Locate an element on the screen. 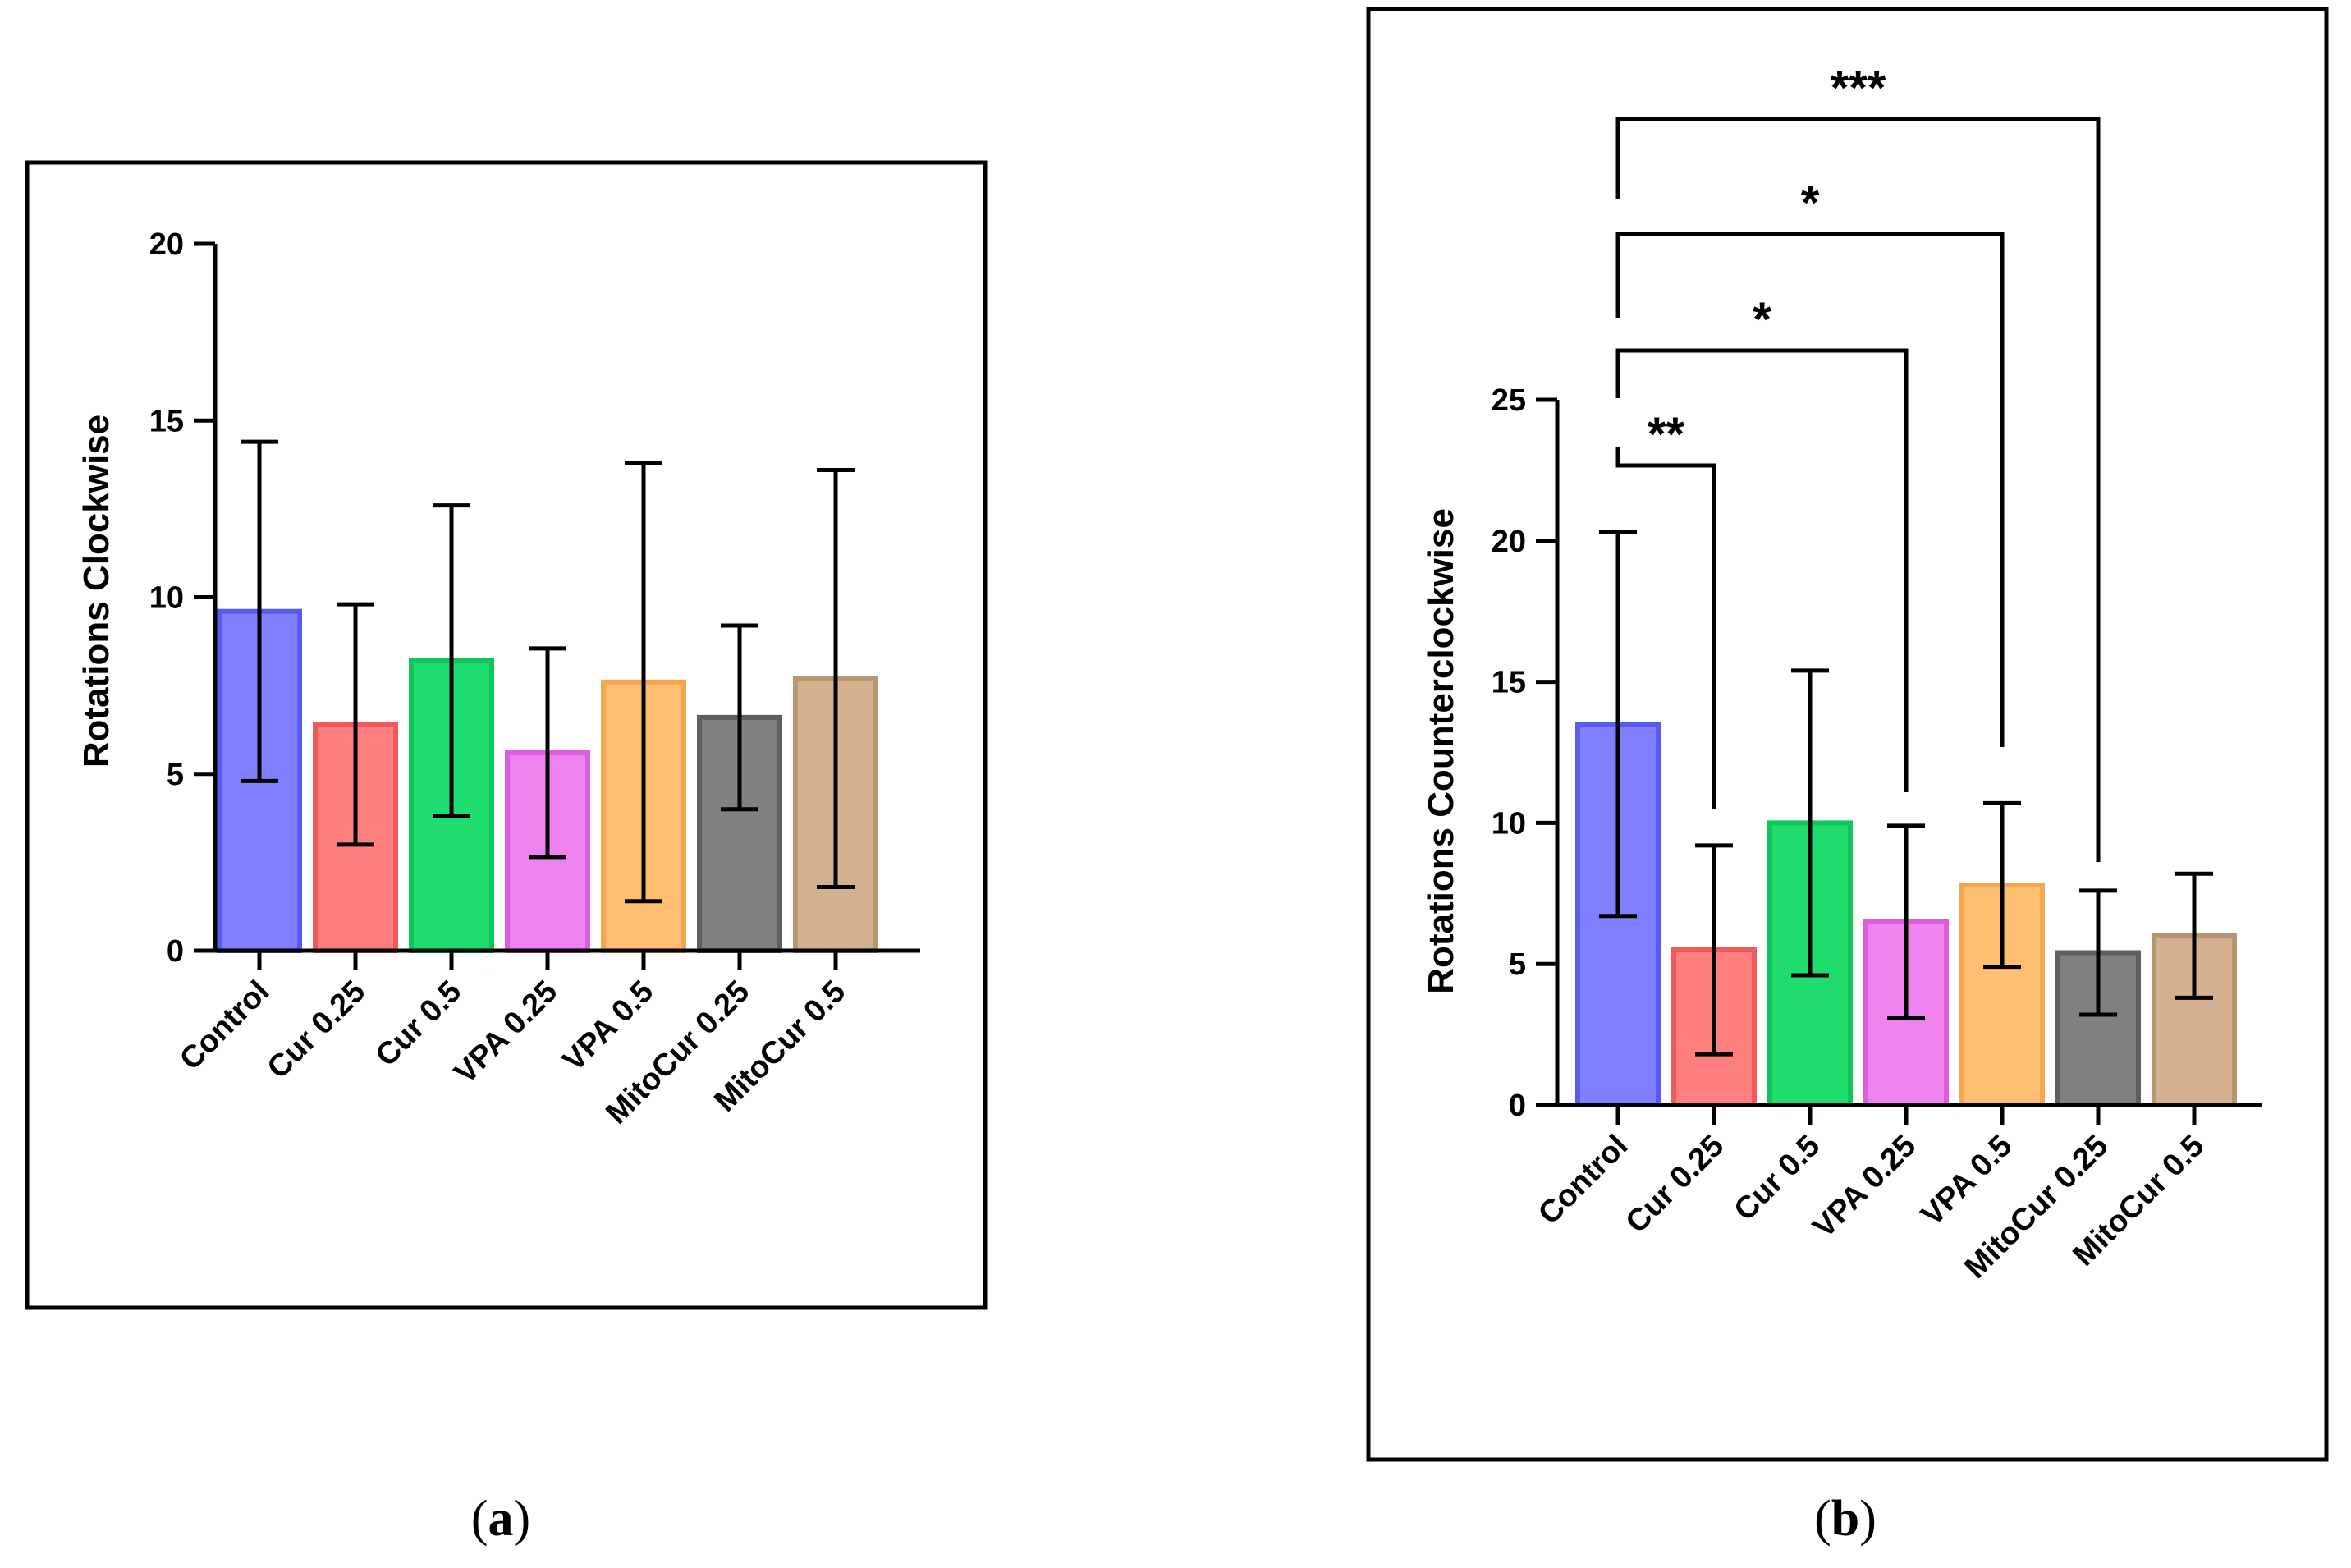  significance-bracket: ** is located at coordinates (1665, 608).